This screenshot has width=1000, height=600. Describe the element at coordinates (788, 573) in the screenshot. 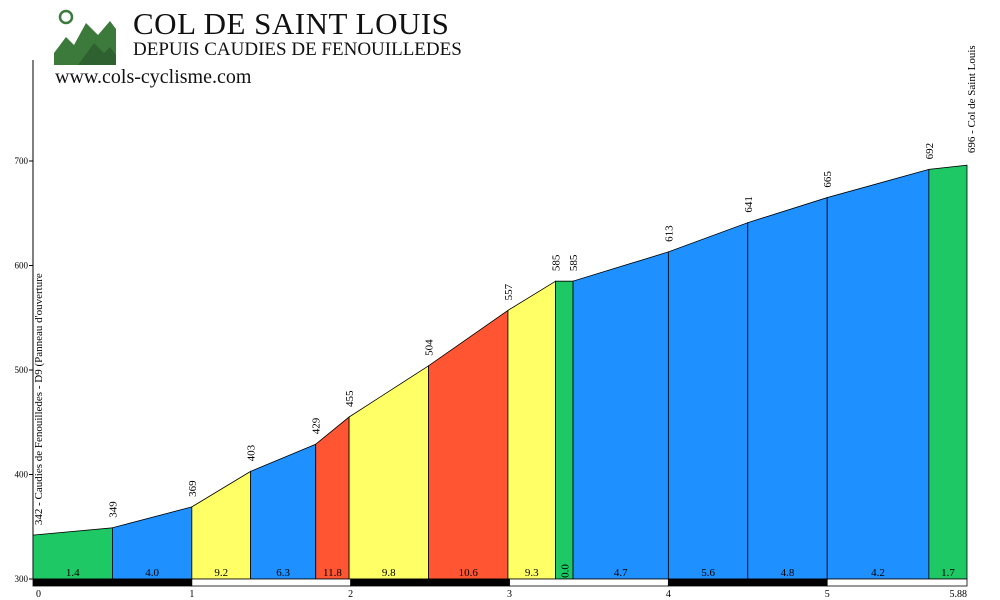

I see `segment-gradient-label: 4.8` at that location.